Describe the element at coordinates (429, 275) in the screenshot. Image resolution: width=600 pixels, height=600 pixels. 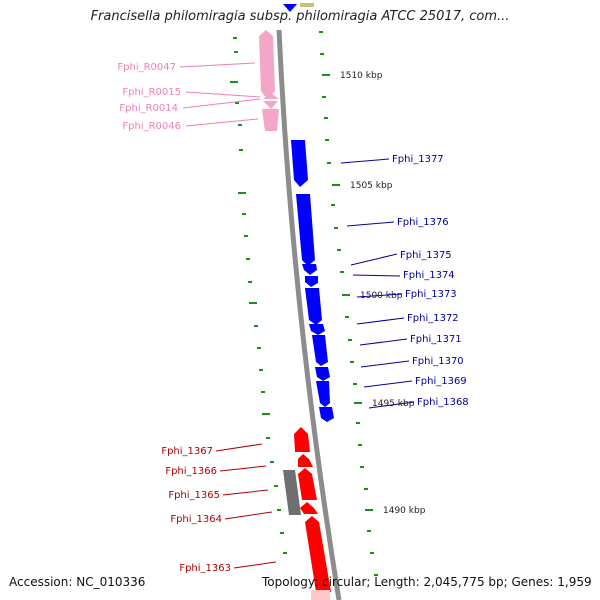
I see `forward-label-fphi-1374: Fphi_1374` at that location.